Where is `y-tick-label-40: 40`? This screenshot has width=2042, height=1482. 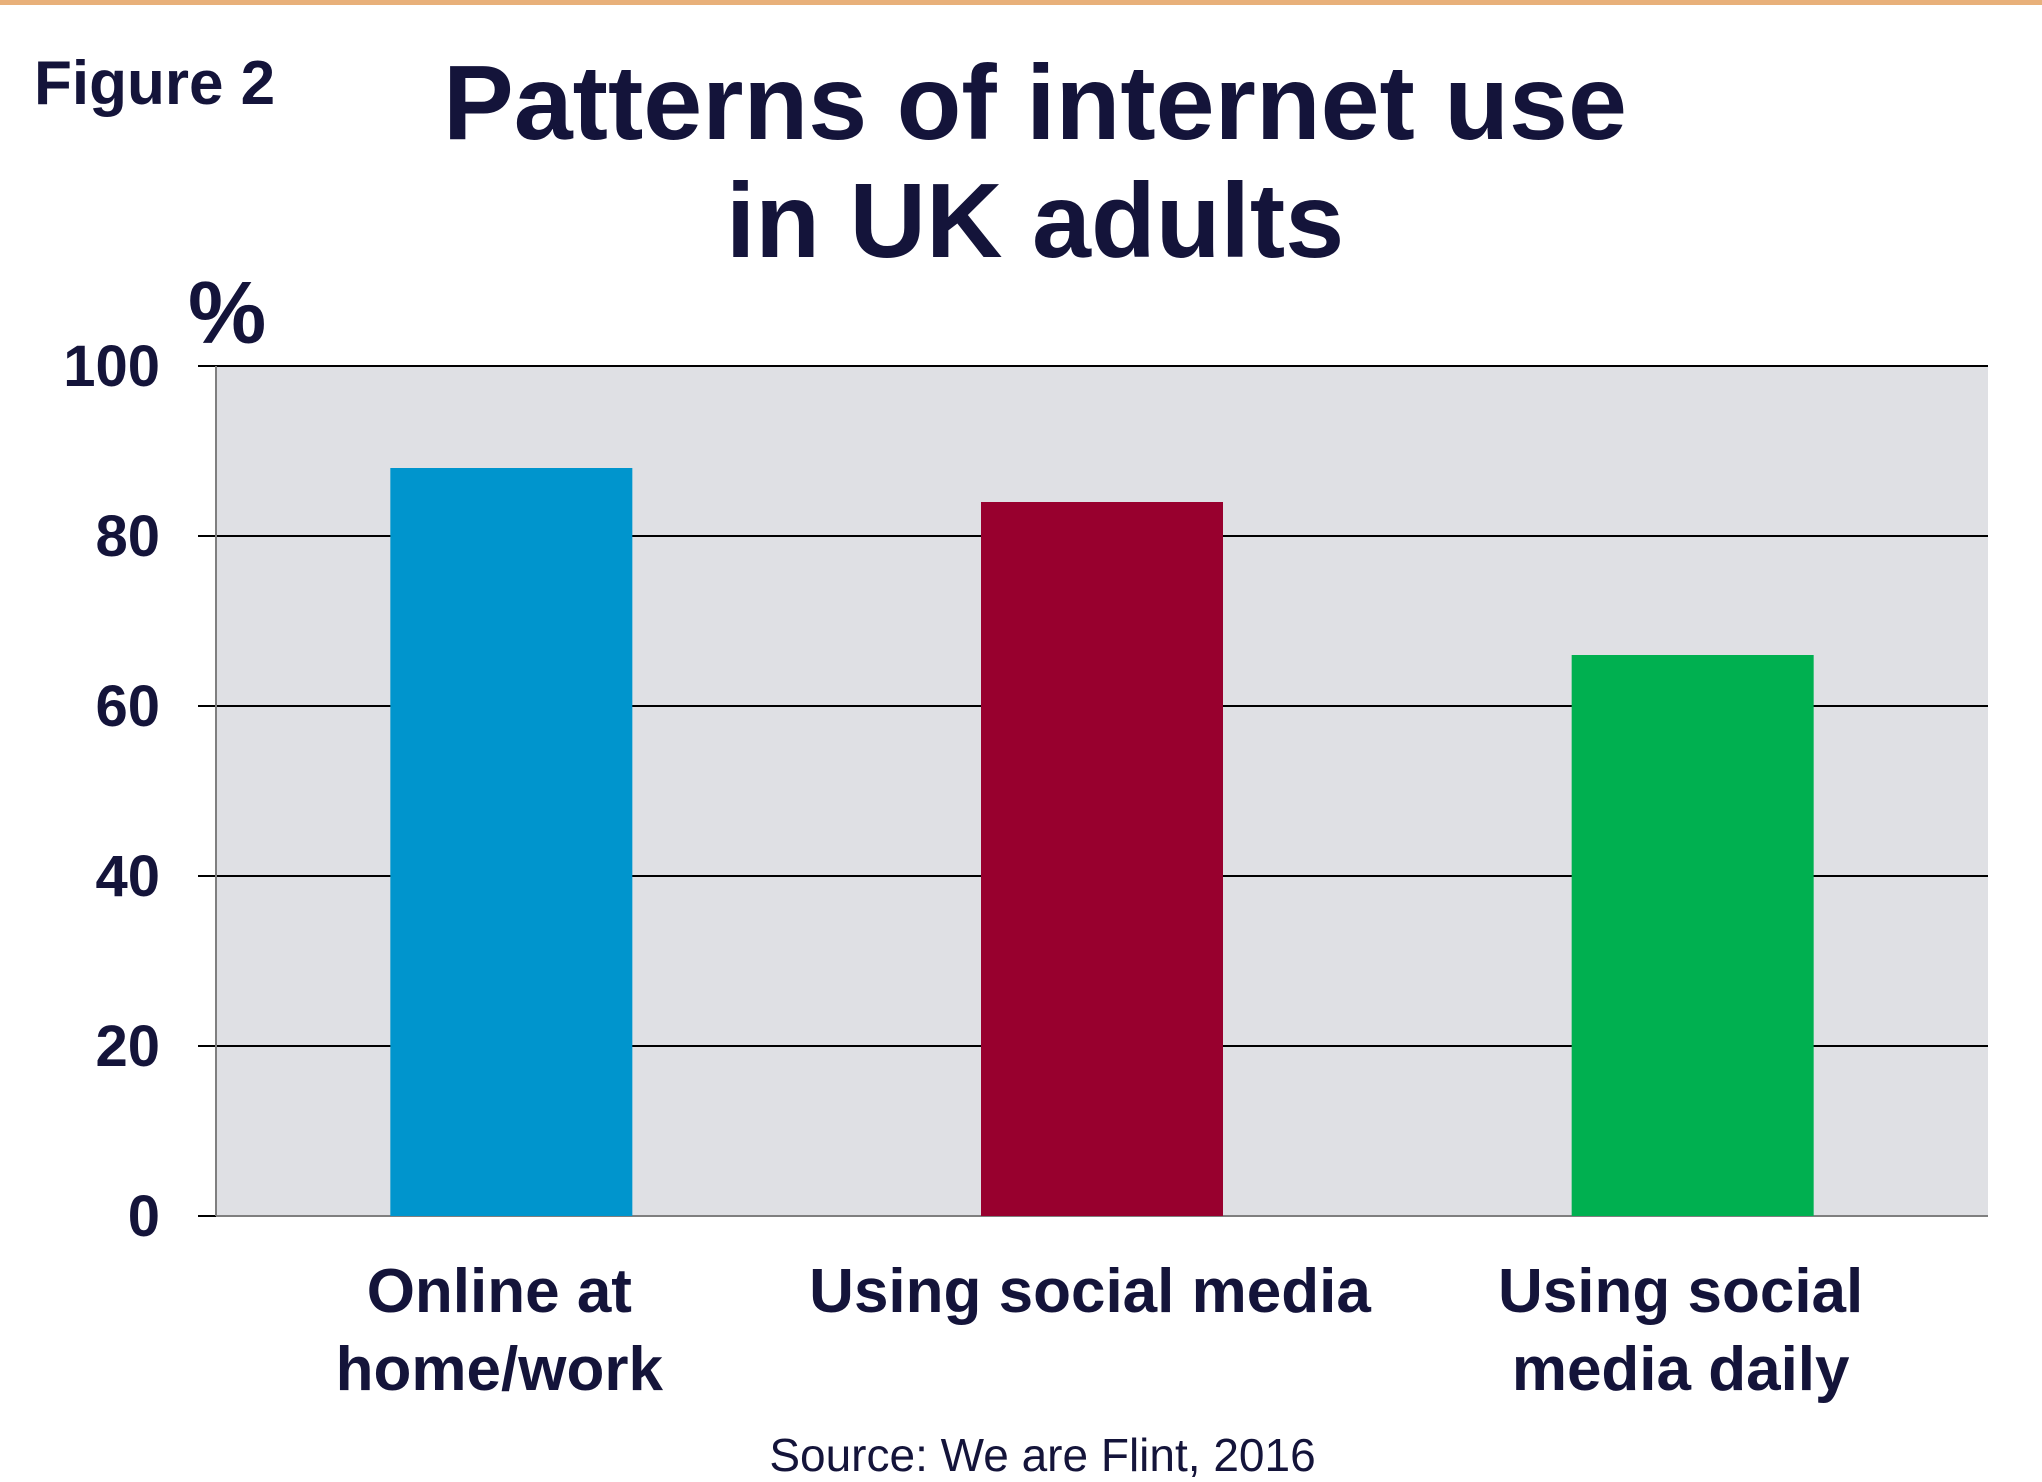
y-tick-label-40: 40 is located at coordinates (127, 876).